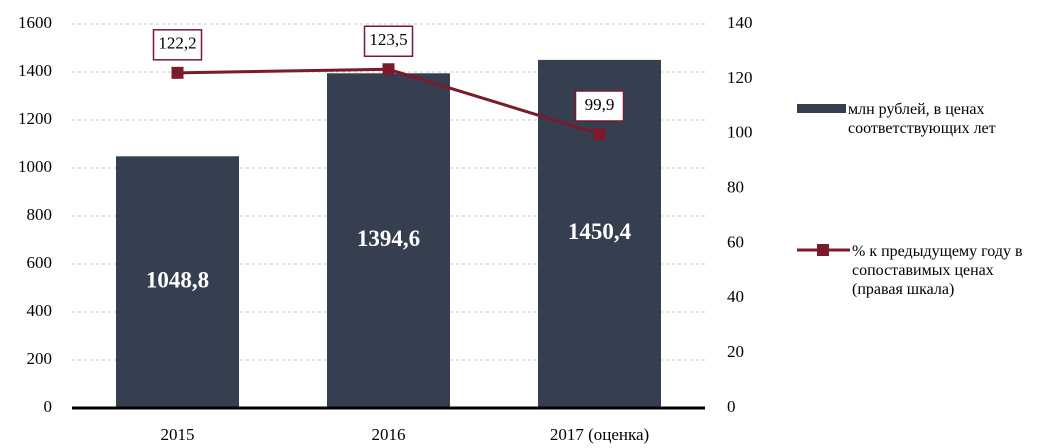 The image size is (1042, 448). I want to click on y2-tick-label: 80, so click(735, 186).